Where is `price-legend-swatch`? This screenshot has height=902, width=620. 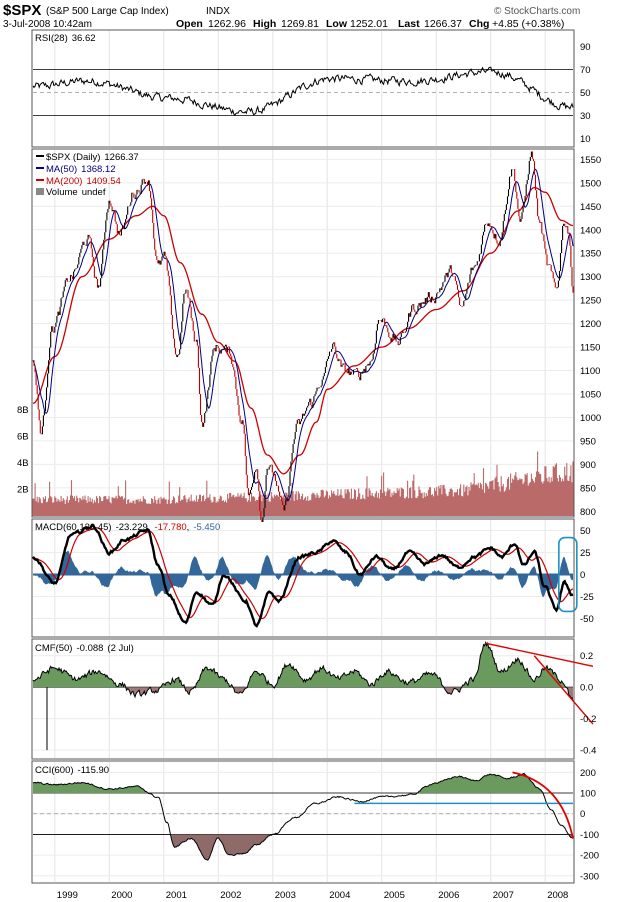 price-legend-swatch is located at coordinates (40, 156).